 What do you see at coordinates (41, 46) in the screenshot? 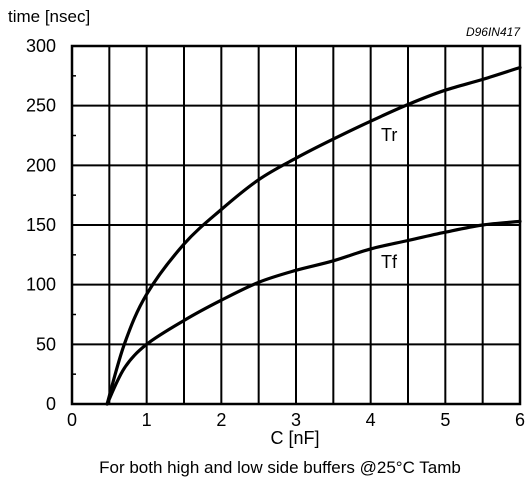
I see `y-tick-label: 300` at bounding box center [41, 46].